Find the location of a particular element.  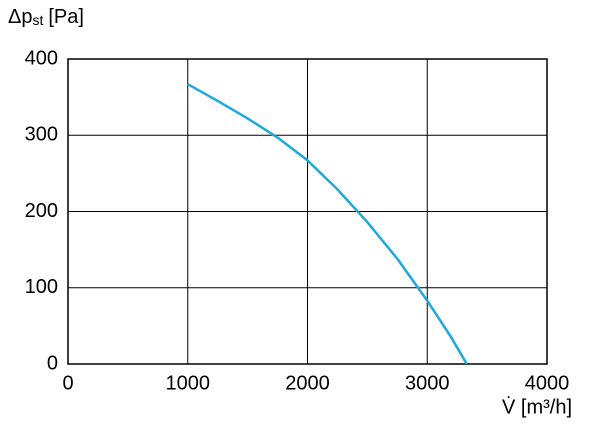

y-tick-label: 100 is located at coordinates (41, 287).